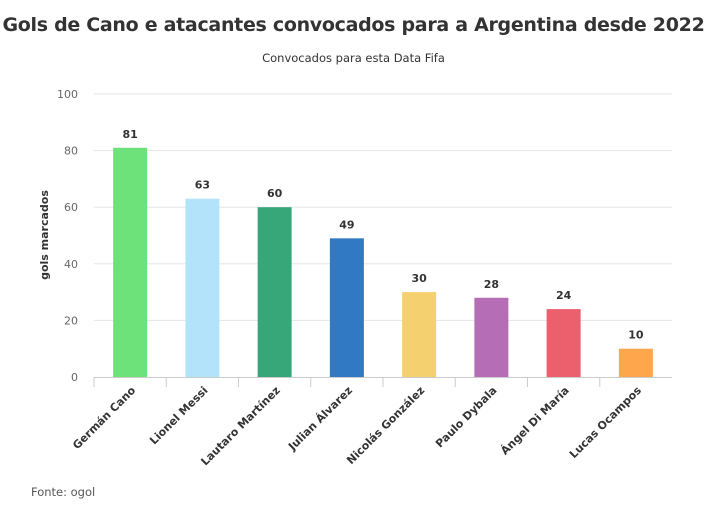 This screenshot has height=514, width=707. Describe the element at coordinates (564, 295) in the screenshot. I see `data-label: 24` at that location.